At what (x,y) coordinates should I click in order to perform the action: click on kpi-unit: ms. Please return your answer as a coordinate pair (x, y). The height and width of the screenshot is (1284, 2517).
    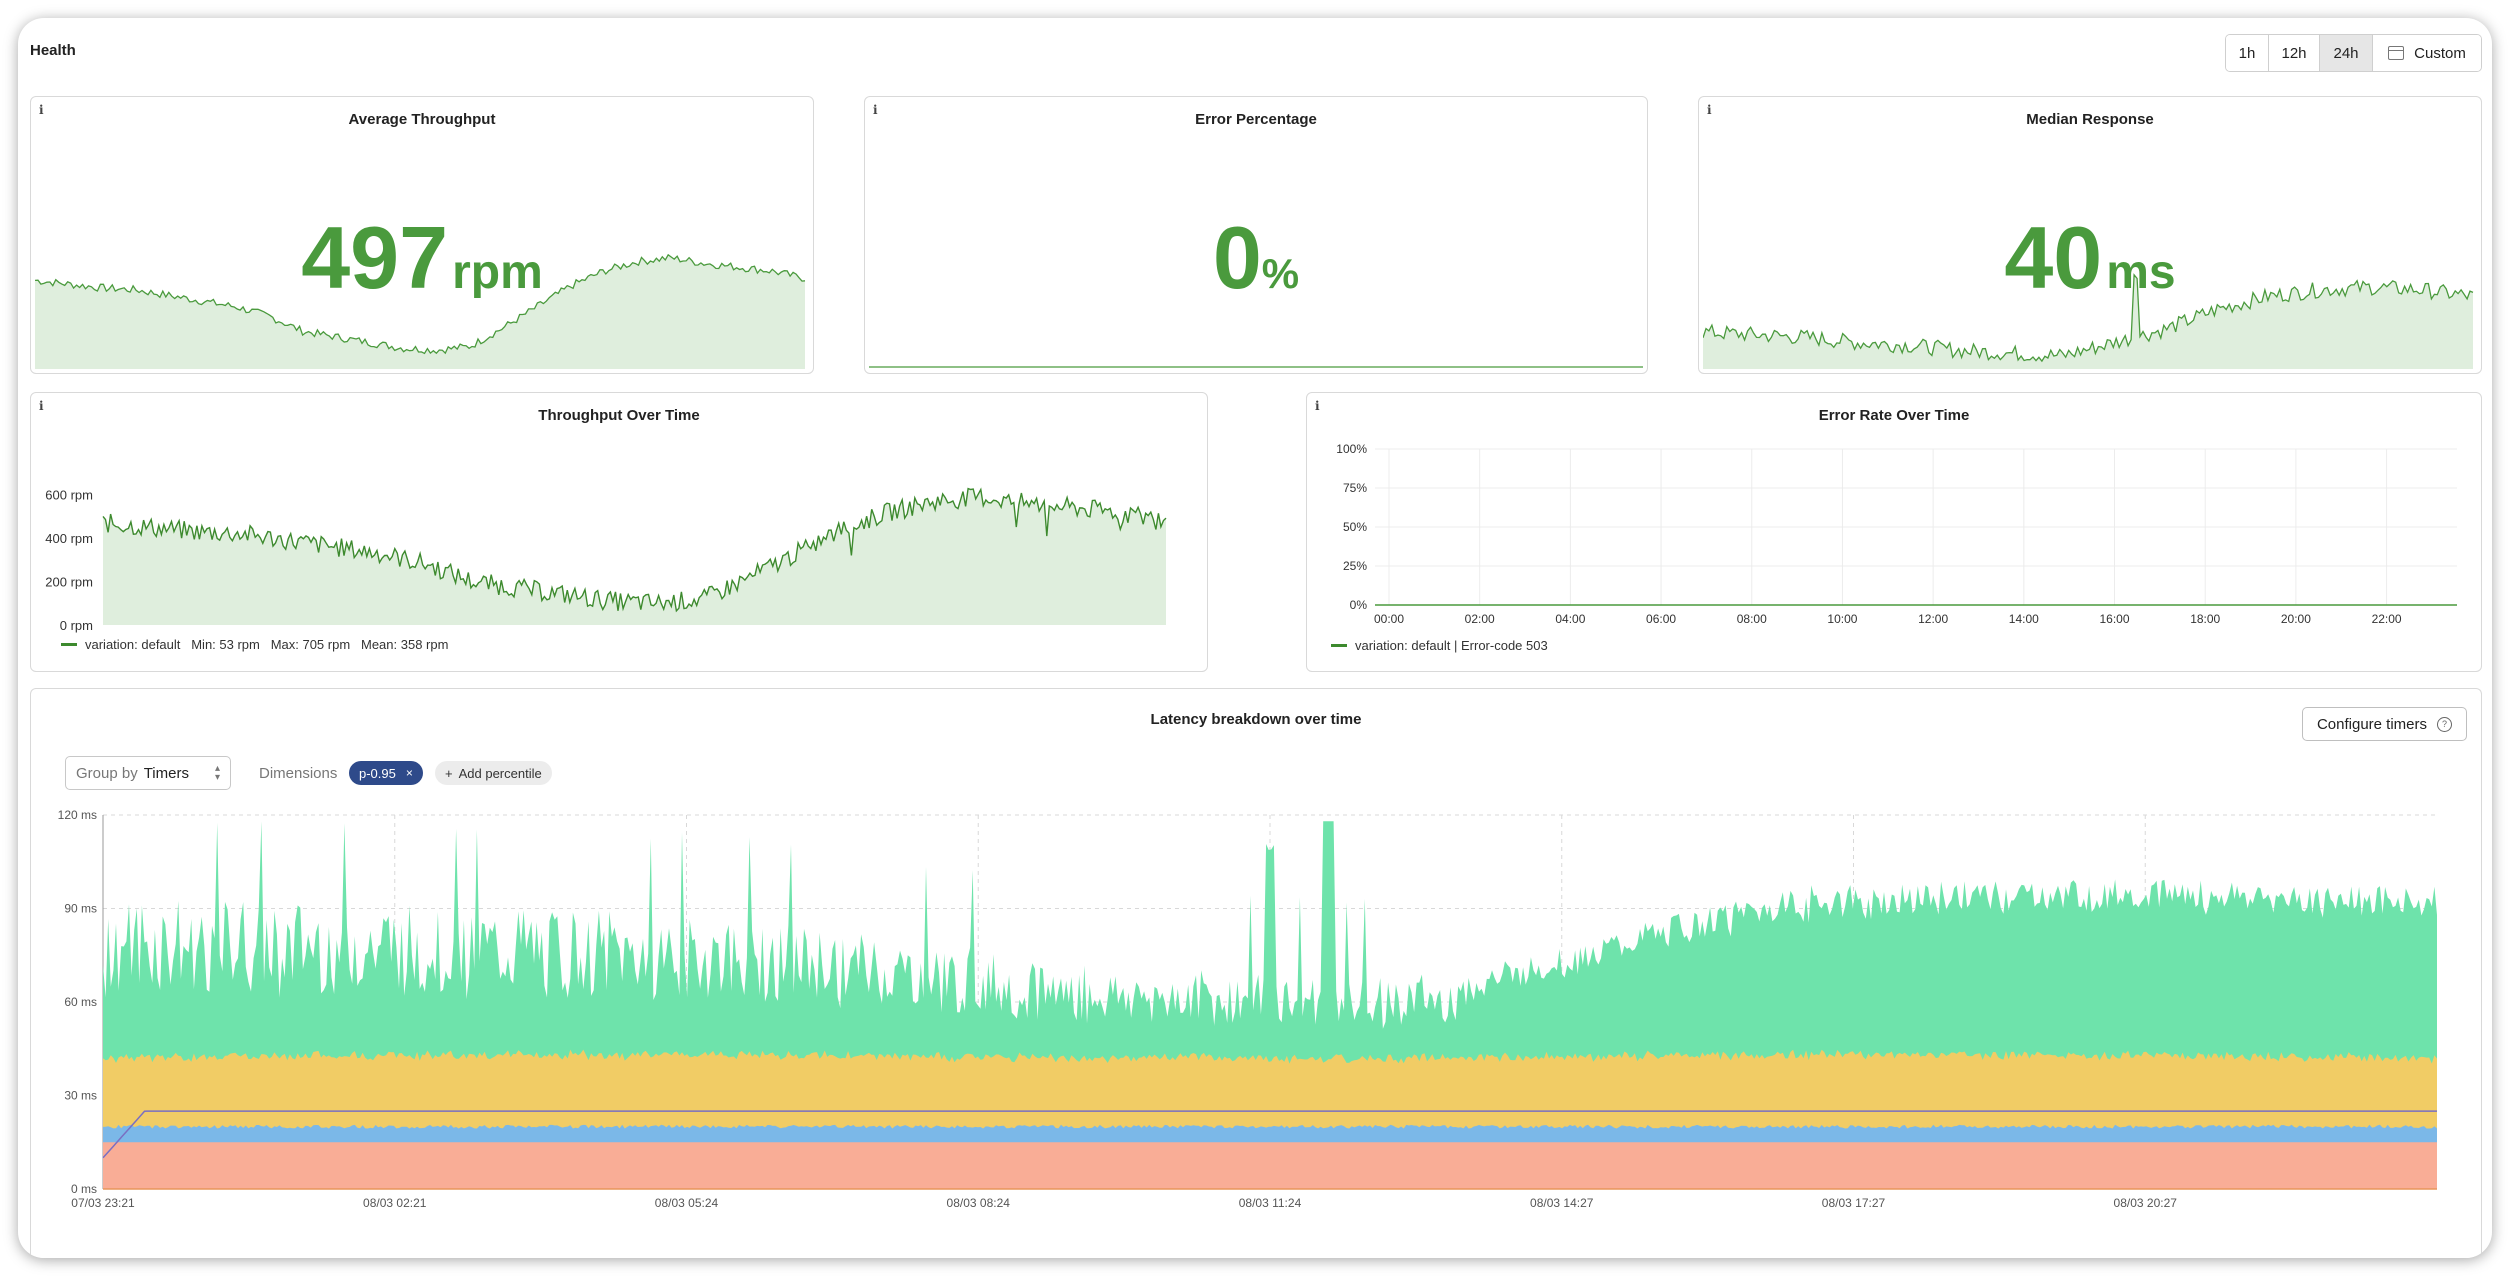
    Looking at the image, I should click on (2141, 272).